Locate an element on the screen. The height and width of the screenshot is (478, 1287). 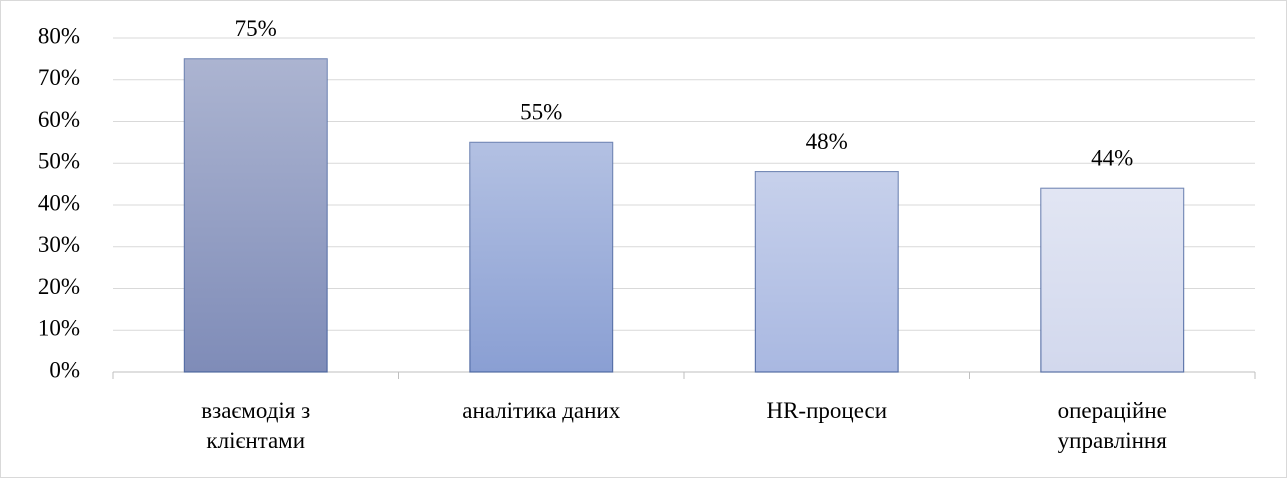
data-label: 75% is located at coordinates (256, 28).